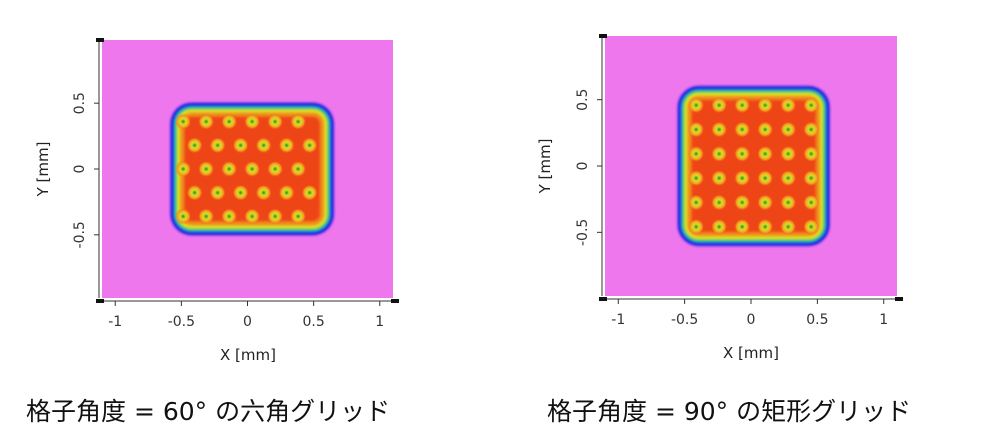  I want to click on caption-rect-grid: 格子角度 = 90° の矩形グリッド, so click(729, 411).